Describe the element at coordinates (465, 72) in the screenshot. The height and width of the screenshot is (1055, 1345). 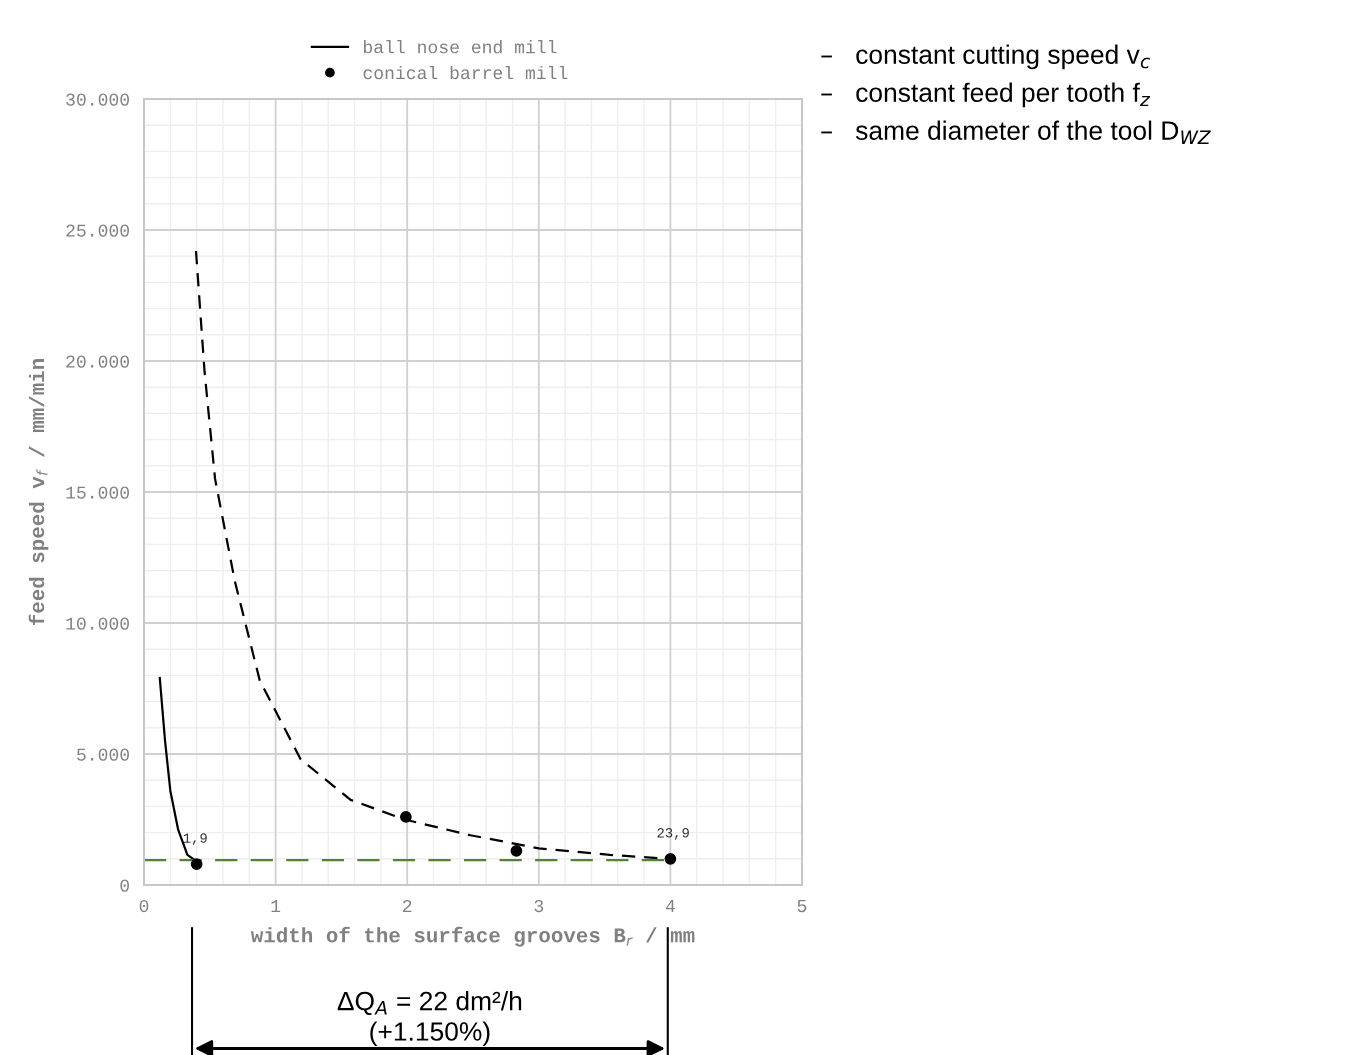
I see `legend-label: conical barrel mill` at that location.